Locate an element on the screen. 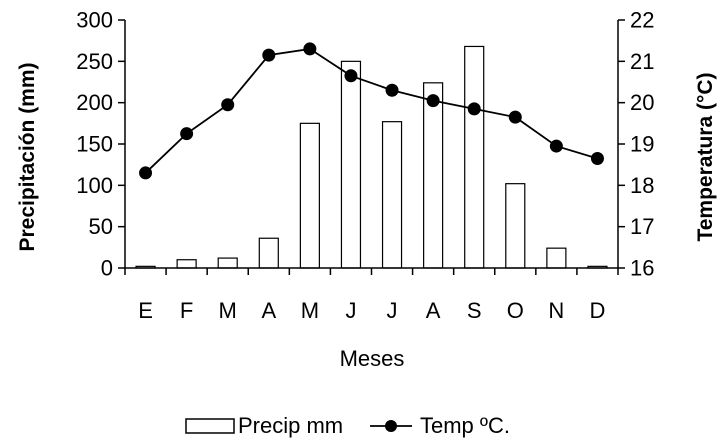 The width and height of the screenshot is (719, 443). left-axis-ticks: 0 50 100 150 200 250 300 is located at coordinates (100, 144).